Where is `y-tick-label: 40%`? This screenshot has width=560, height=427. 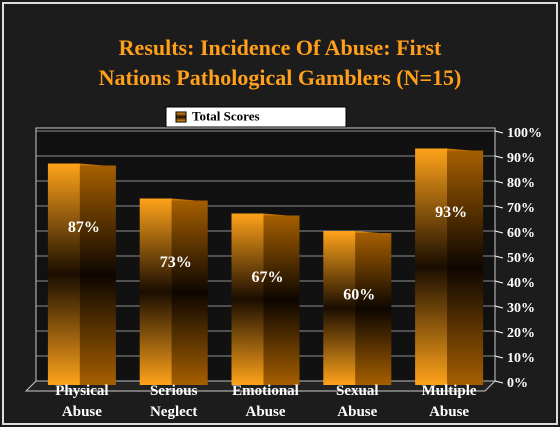
y-tick-label: 40% is located at coordinates (521, 283).